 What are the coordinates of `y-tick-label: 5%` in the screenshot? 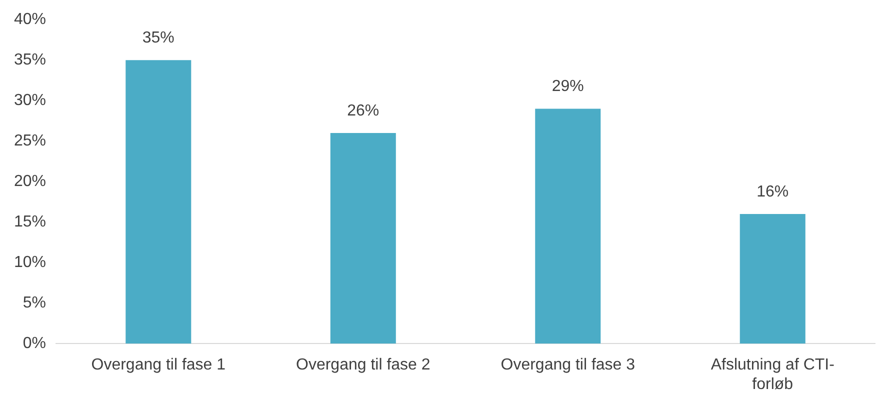 It's located at (34, 303).